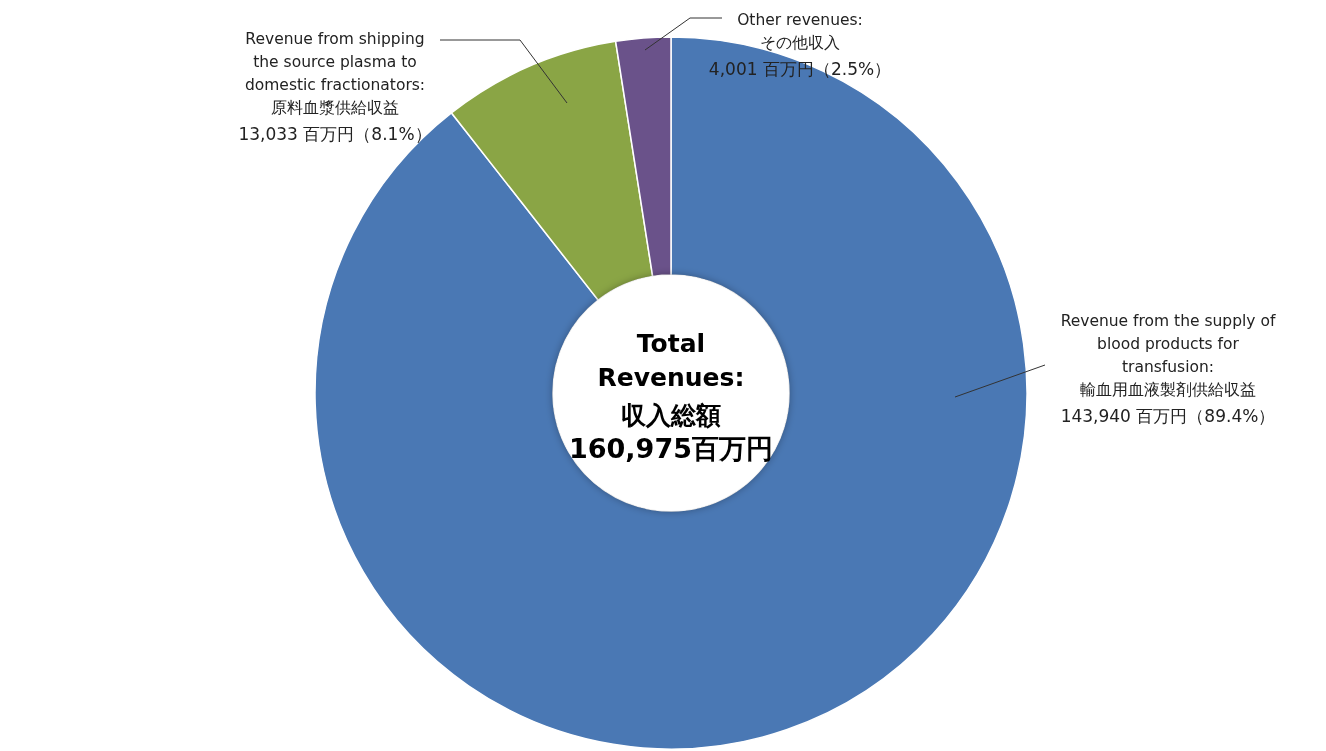 Image resolution: width=1326 pixels, height=751 pixels. I want to click on text: Total Revenues: 収入総額 160,975百万円, so click(671, 396).